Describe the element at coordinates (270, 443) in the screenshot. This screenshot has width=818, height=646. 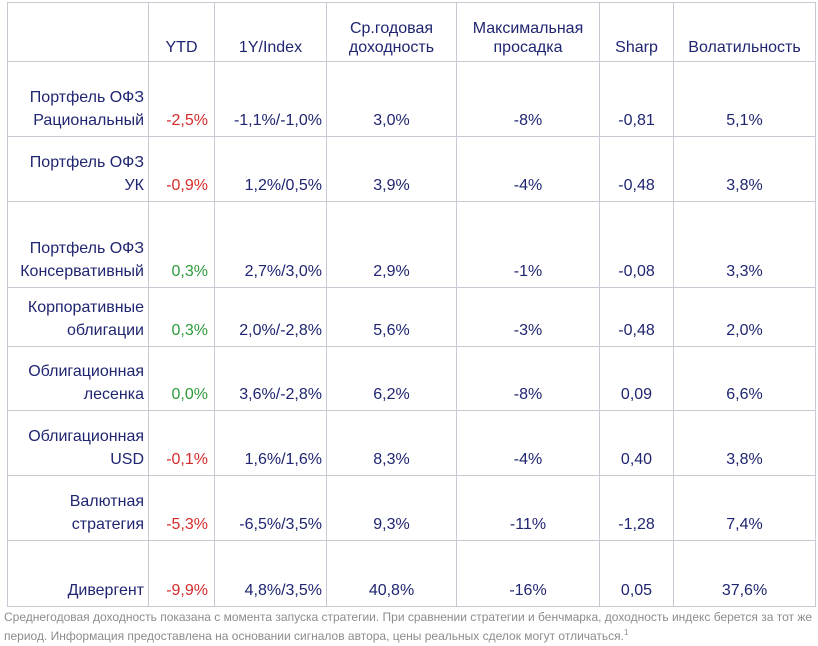
I see `index-cell: 1,6%/1,6%` at that location.